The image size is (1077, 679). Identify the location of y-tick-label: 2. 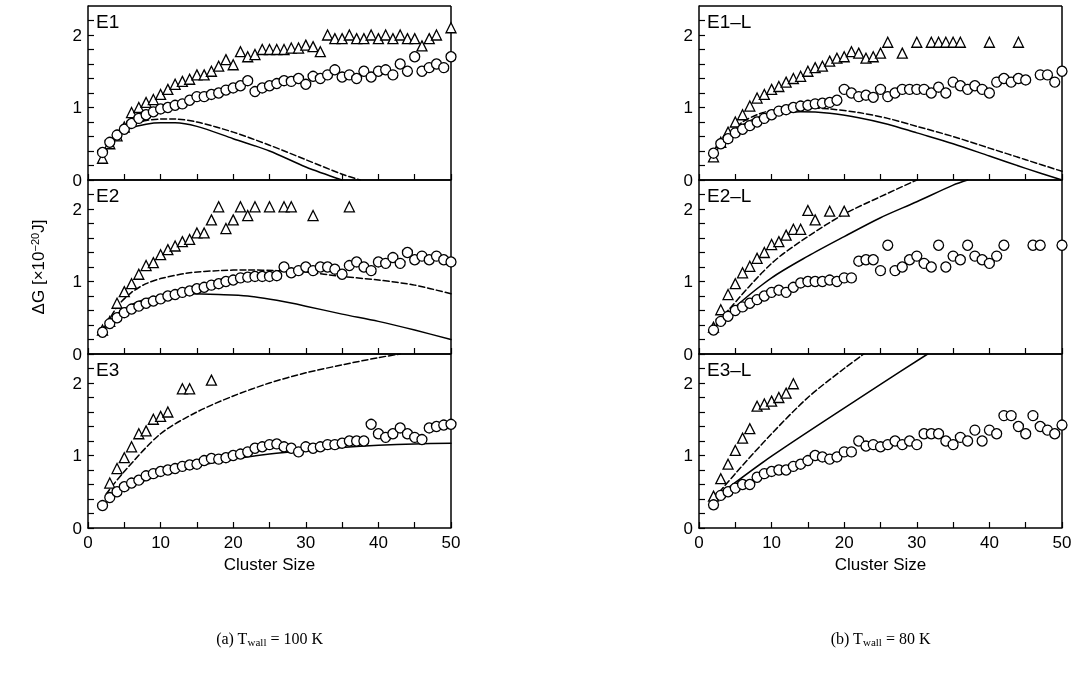
(688, 35).